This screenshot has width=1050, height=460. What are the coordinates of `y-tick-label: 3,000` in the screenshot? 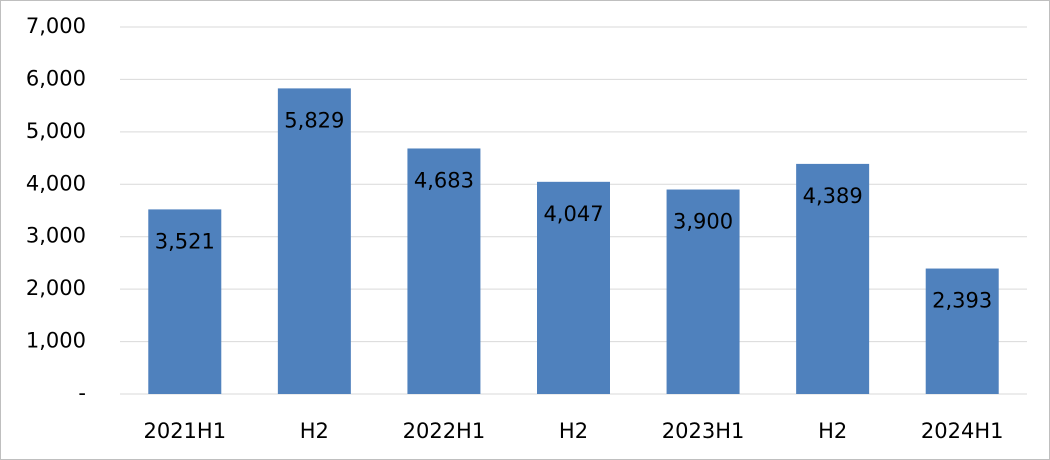 It's located at (56, 236).